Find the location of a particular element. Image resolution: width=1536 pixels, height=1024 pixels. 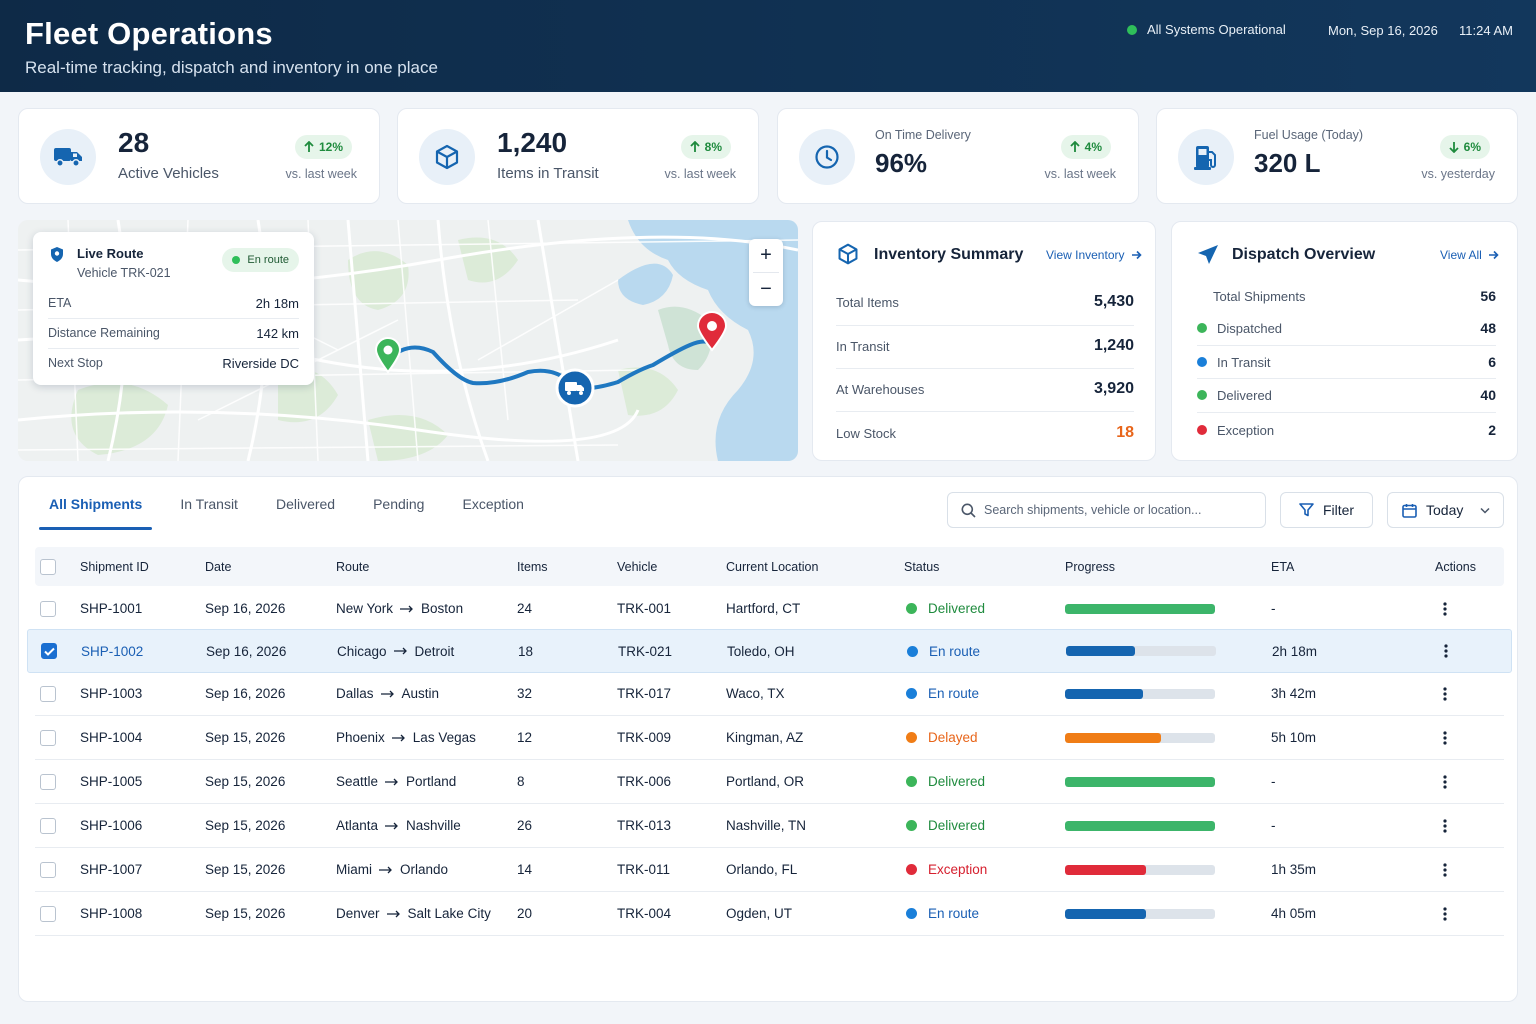

shipment-id: SHP-1008 is located at coordinates (111, 913).